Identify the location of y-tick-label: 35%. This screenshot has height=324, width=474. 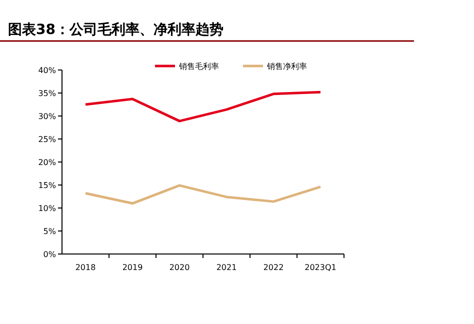
(47, 93).